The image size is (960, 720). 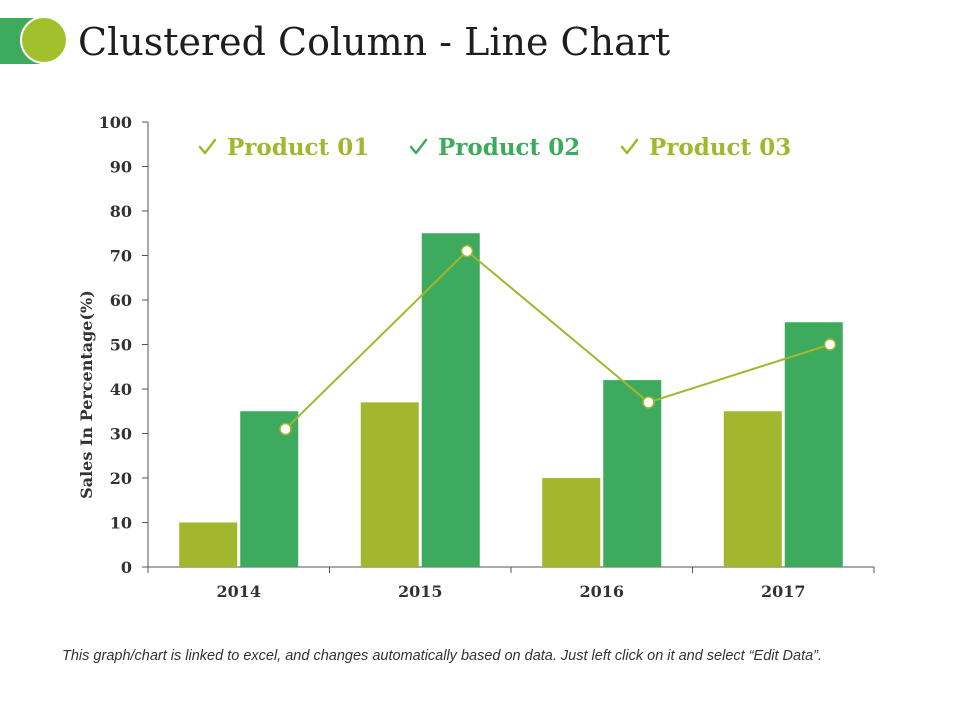 What do you see at coordinates (121, 167) in the screenshot?
I see `y-tick-label: 90` at bounding box center [121, 167].